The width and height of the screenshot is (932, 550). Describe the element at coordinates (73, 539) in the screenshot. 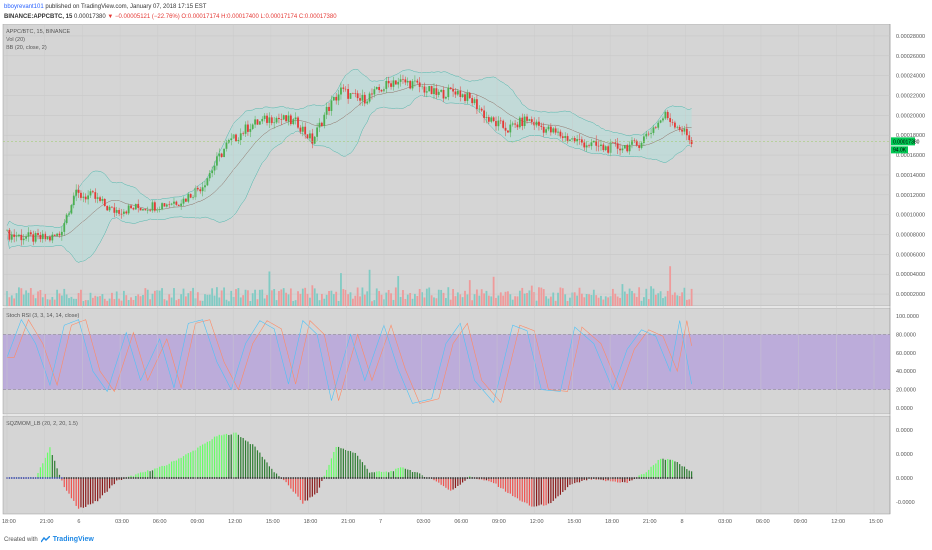

I see `tradingview-brand: TradingView` at that location.